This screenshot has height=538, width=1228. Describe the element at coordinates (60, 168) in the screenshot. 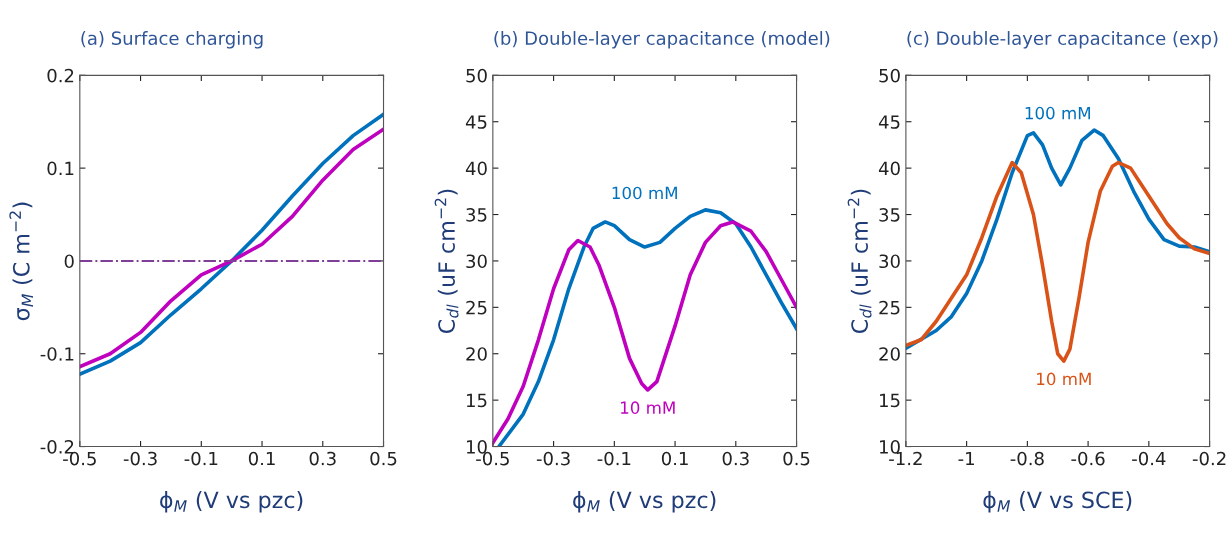

I see `y-tick-label: 0.1` at that location.